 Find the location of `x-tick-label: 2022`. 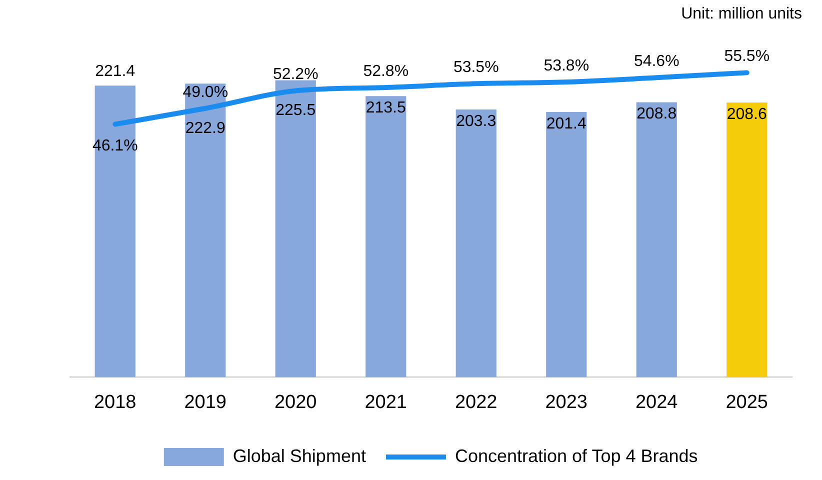

x-tick-label: 2022 is located at coordinates (476, 402).